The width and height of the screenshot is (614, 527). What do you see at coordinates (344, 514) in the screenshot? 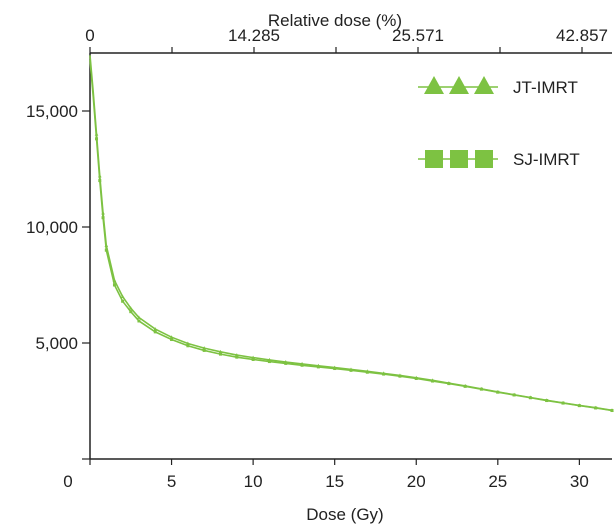
I see `x-axis-title: Dose (Gy)` at bounding box center [344, 514].